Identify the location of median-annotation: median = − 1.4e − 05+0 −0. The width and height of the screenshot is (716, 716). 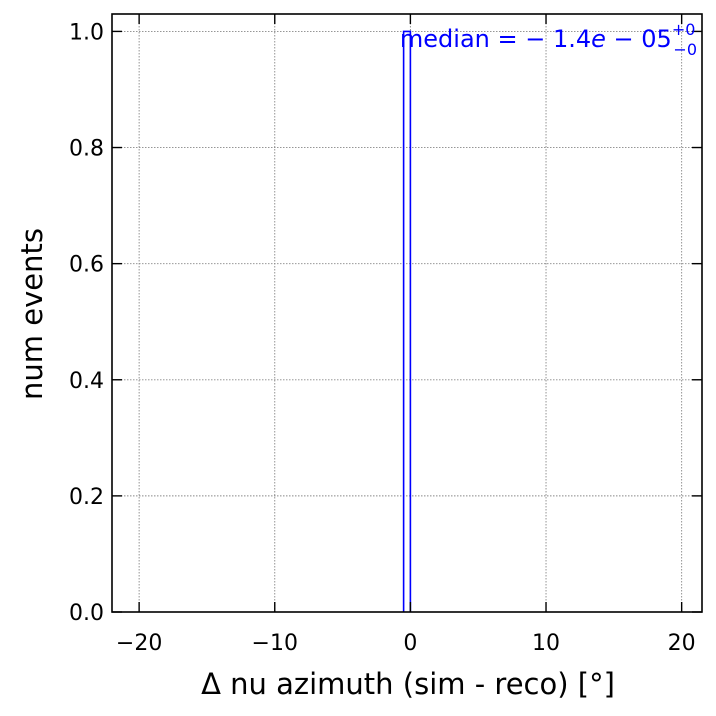
(548, 39).